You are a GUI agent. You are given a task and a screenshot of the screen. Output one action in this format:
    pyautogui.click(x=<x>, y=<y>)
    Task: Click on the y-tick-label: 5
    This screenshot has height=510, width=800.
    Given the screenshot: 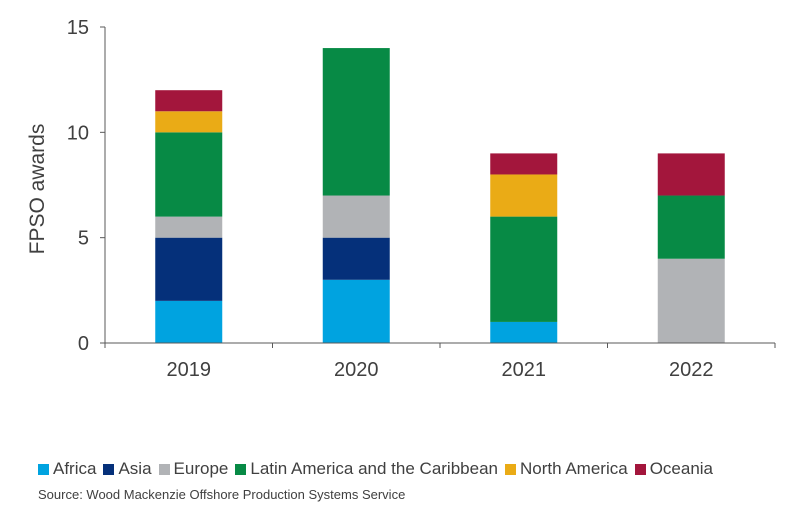 What is the action you would take?
    pyautogui.click(x=83, y=239)
    